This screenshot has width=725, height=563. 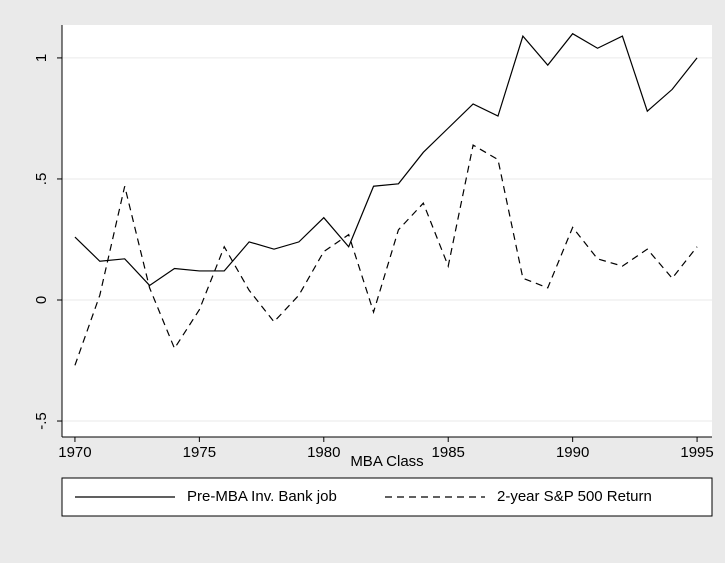 What do you see at coordinates (323, 452) in the screenshot?
I see `x-tick-label: 1980` at bounding box center [323, 452].